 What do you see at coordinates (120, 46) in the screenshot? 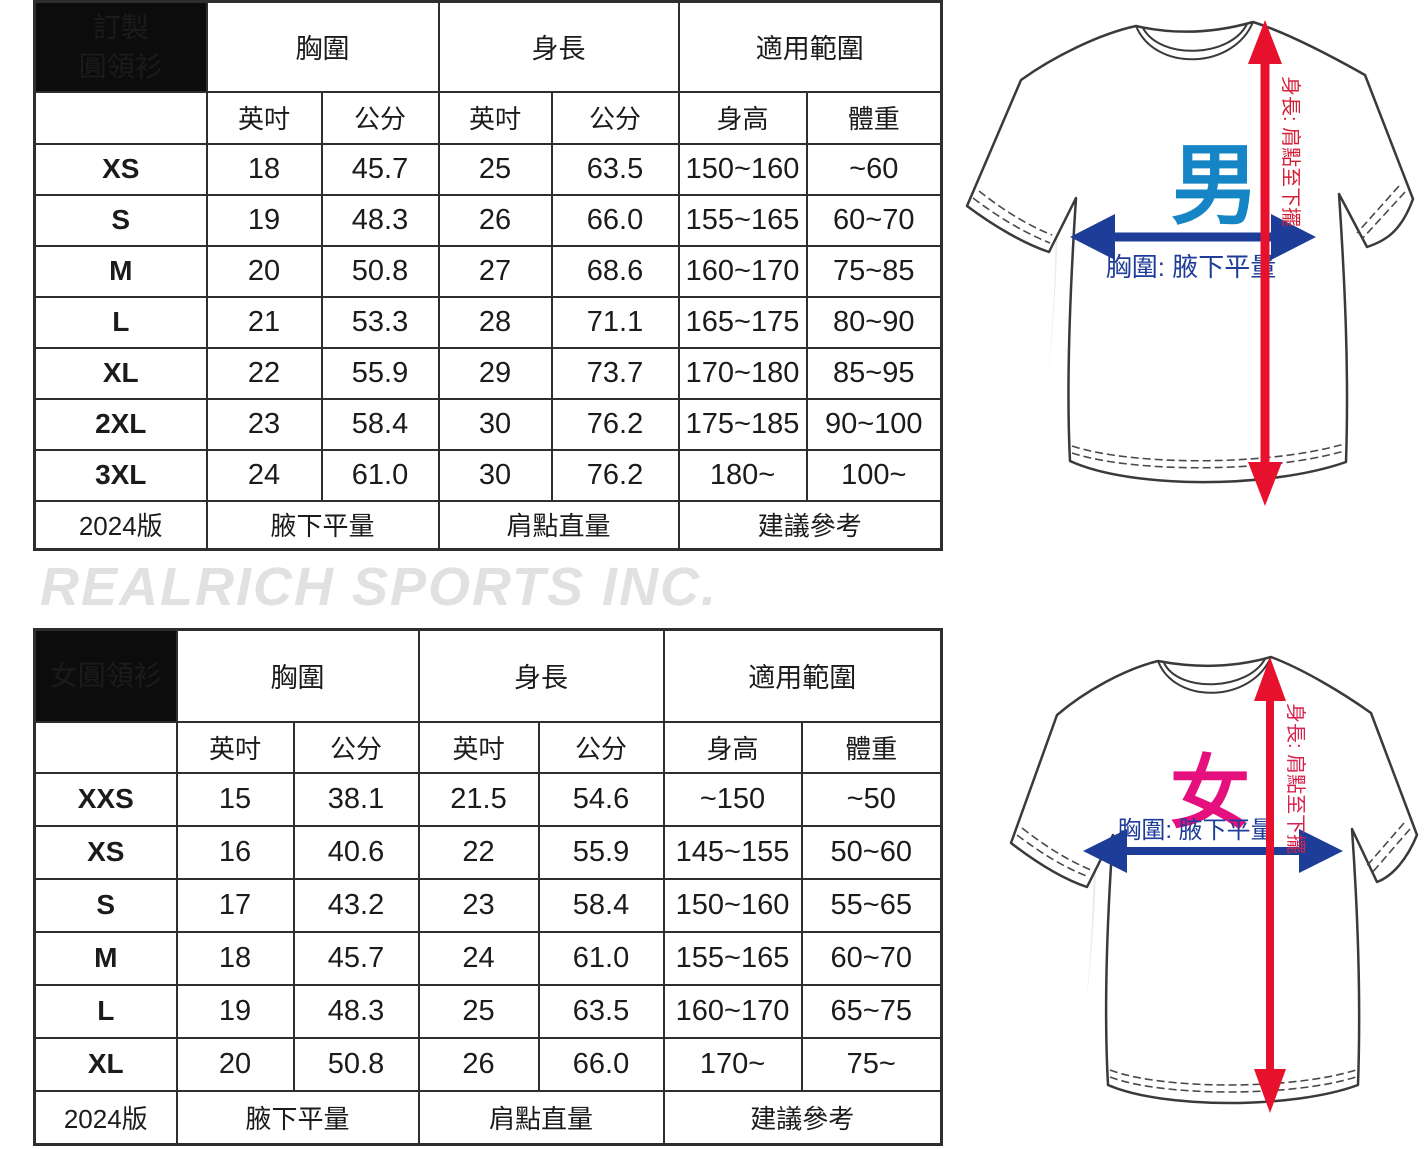
I see `table-title: 訂製 圓領衫` at bounding box center [120, 46].